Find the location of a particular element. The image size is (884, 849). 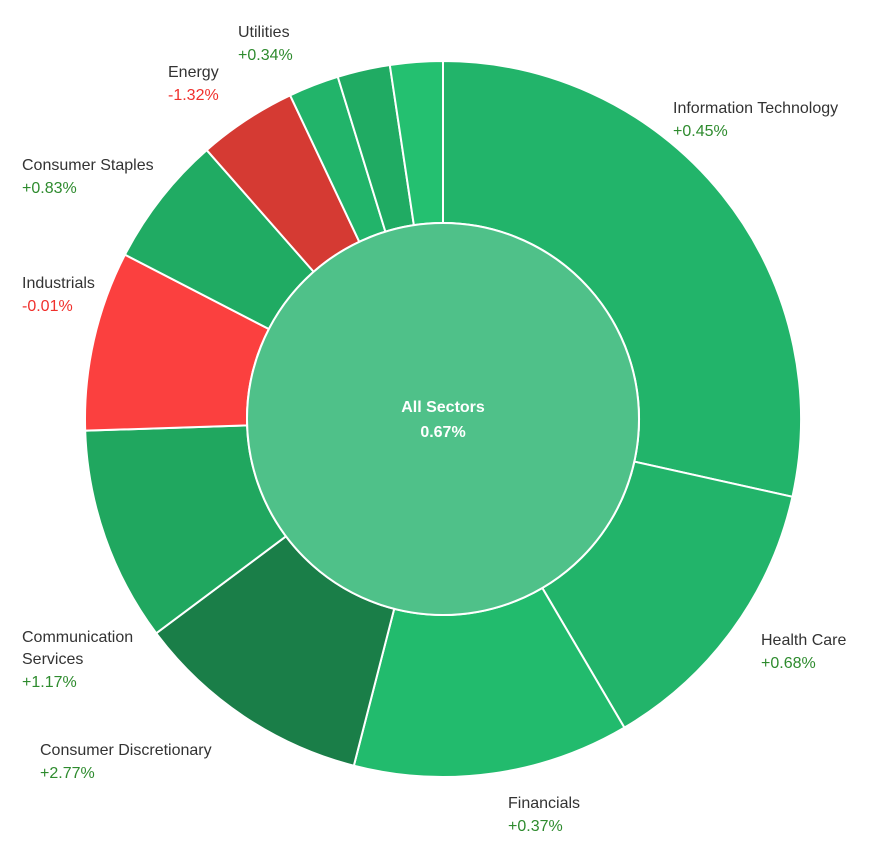

label-change-energy: -1.32% is located at coordinates (193, 95).